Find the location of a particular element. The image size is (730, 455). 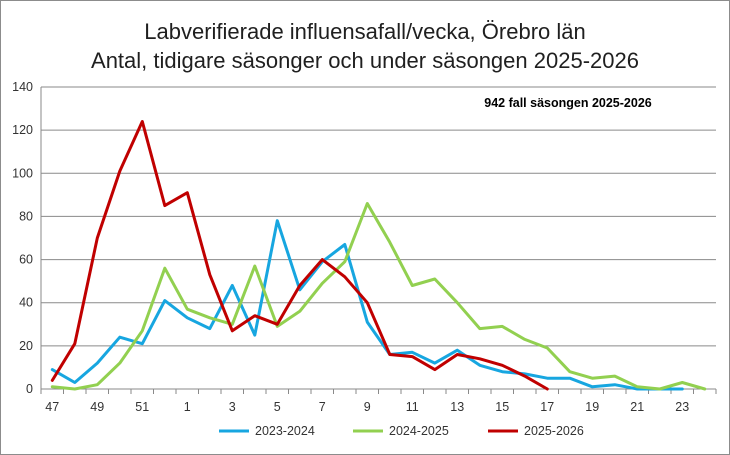

x-tick-label: 3 is located at coordinates (232, 407).